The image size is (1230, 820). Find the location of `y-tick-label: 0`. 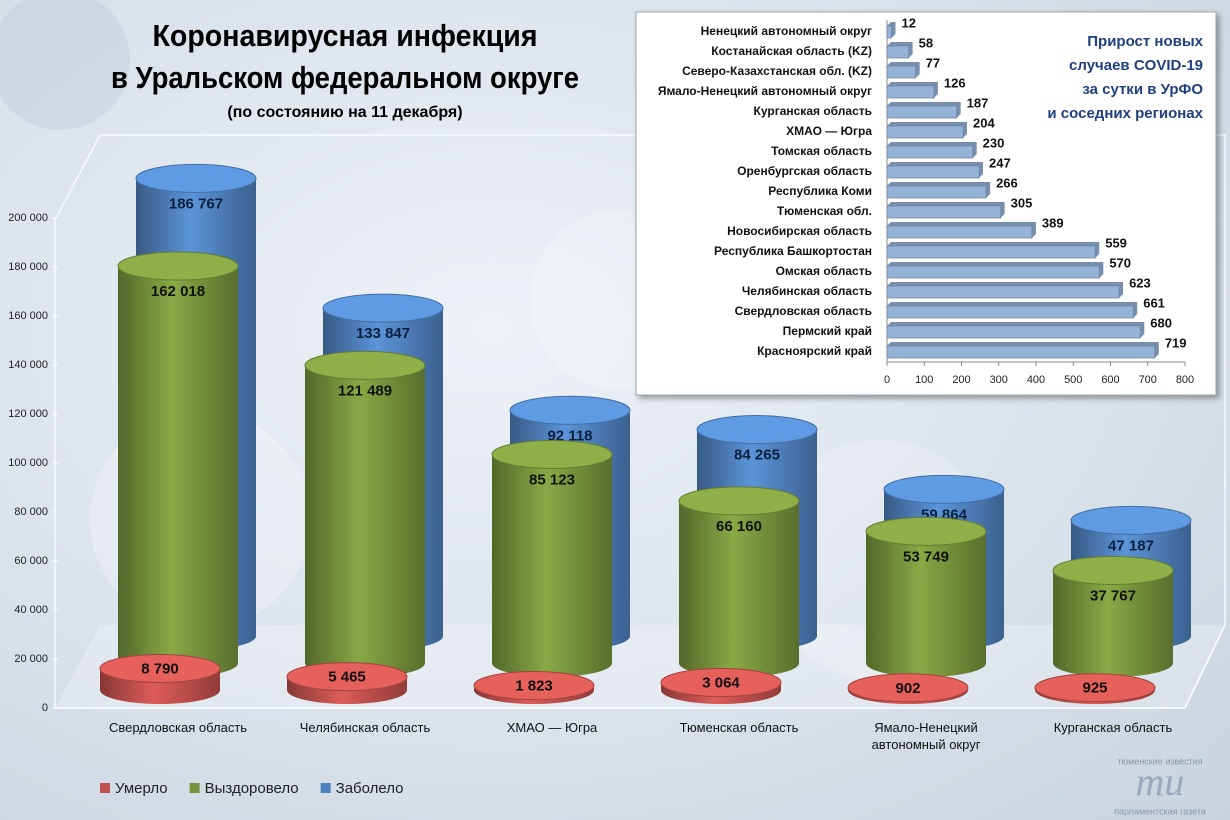

y-tick-label: 0 is located at coordinates (45, 708).